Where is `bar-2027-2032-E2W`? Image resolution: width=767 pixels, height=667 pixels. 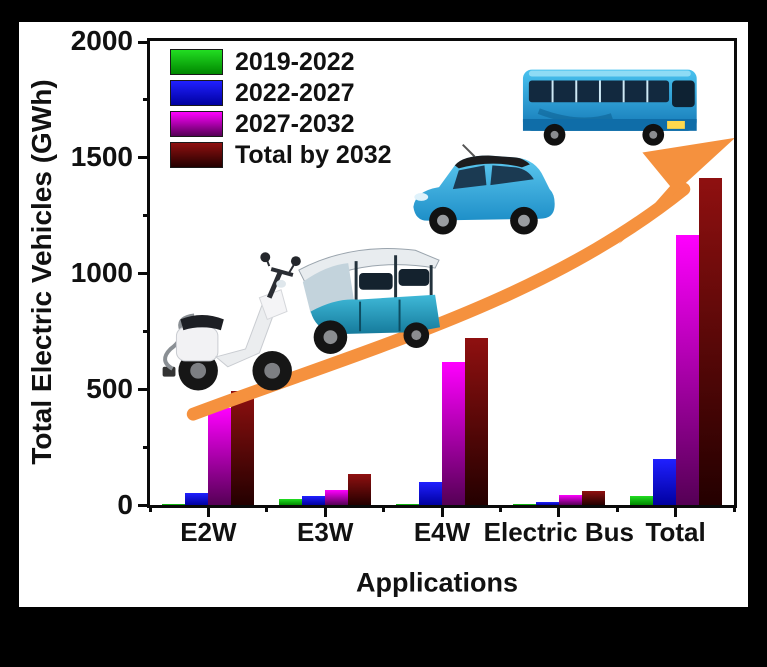
bar-2027-2032-E2W is located at coordinates (220, 456).